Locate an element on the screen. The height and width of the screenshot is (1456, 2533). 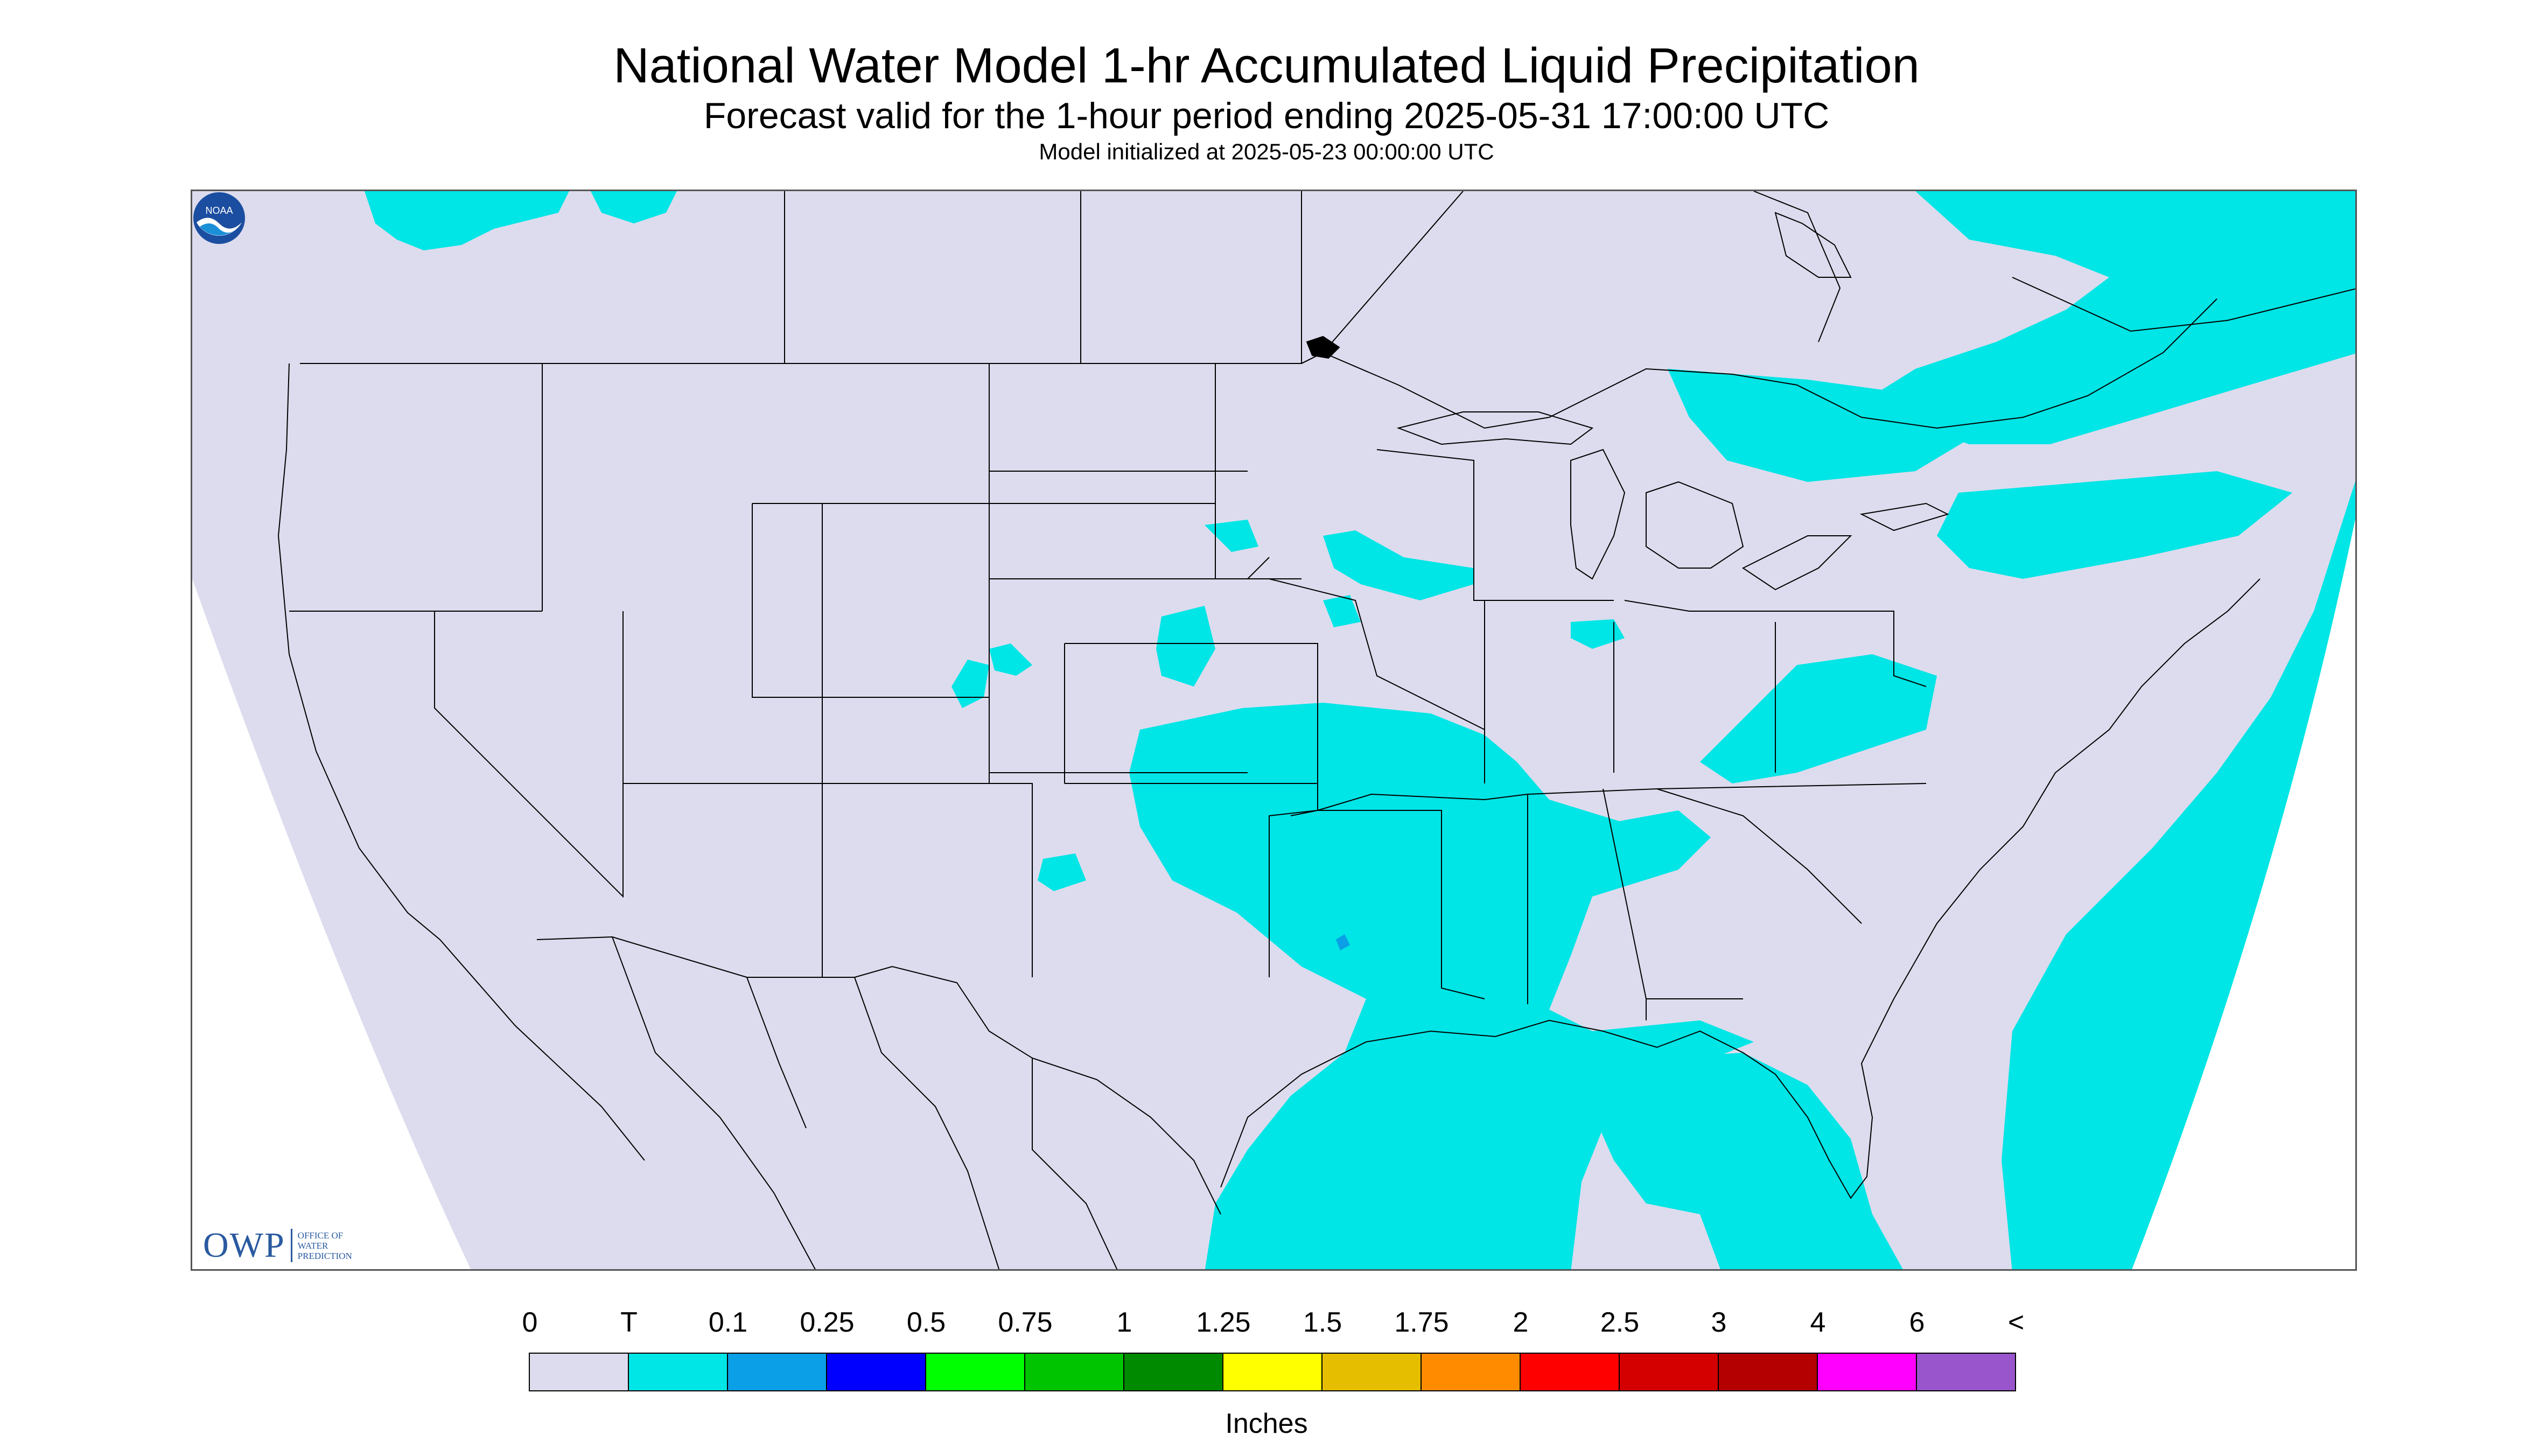
owp-logo-mark: OWP is located at coordinates (244, 1245).